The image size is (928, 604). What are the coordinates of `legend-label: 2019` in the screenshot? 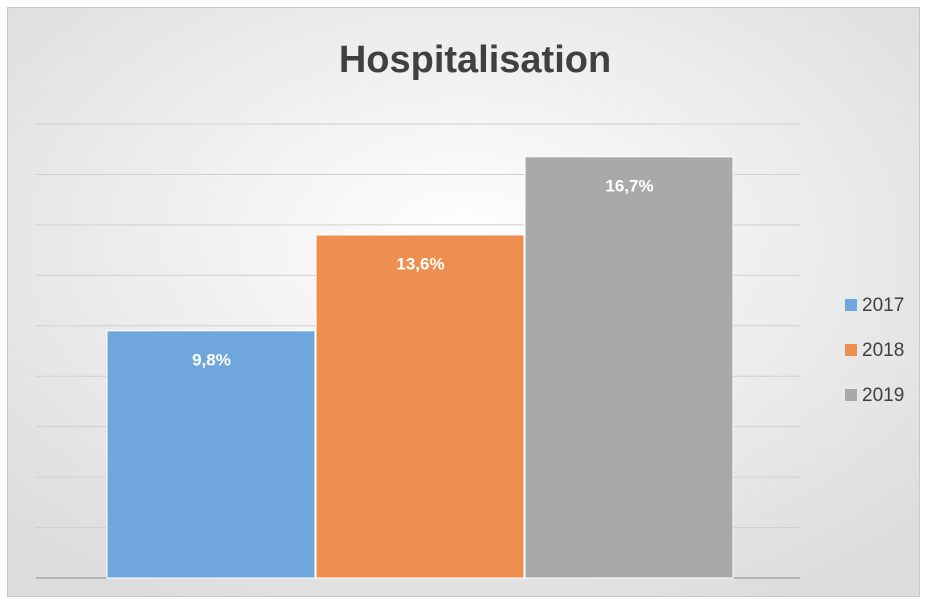 It's located at (883, 395).